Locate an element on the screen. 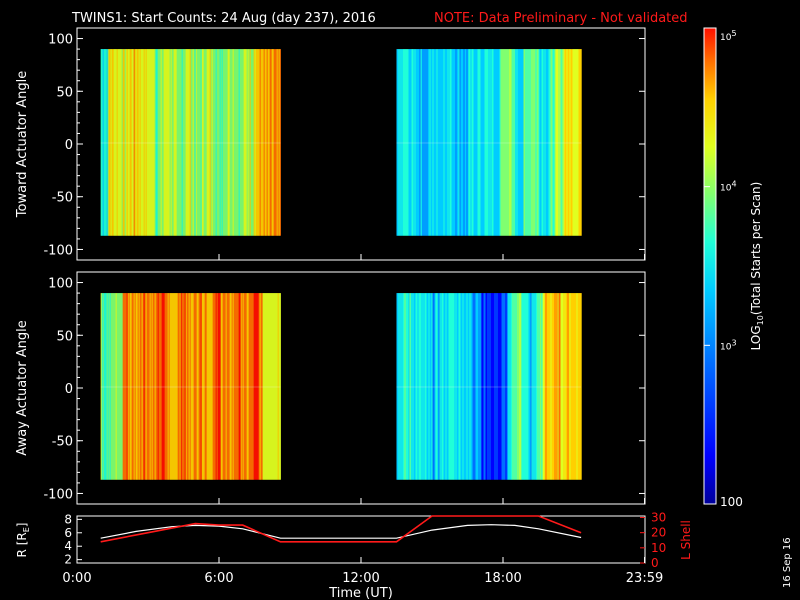  y-tick-label: 100 is located at coordinates (60, 40).